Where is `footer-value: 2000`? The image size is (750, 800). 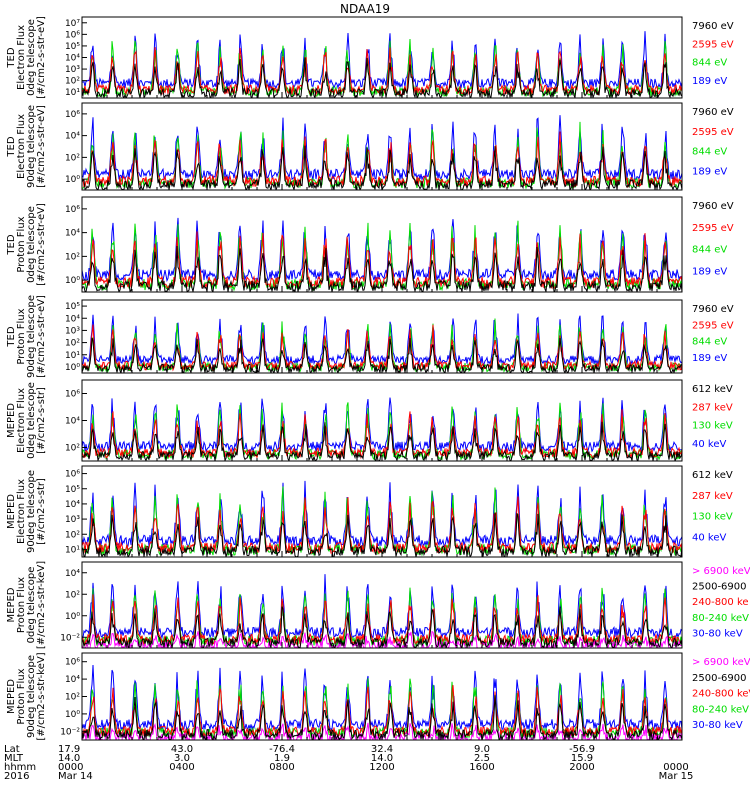 footer-value: 2000 is located at coordinates (581, 767).